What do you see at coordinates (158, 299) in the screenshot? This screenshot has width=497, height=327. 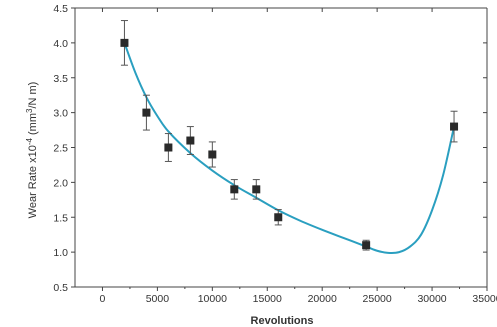 I see `x-tick-label: 5000` at bounding box center [158, 299].